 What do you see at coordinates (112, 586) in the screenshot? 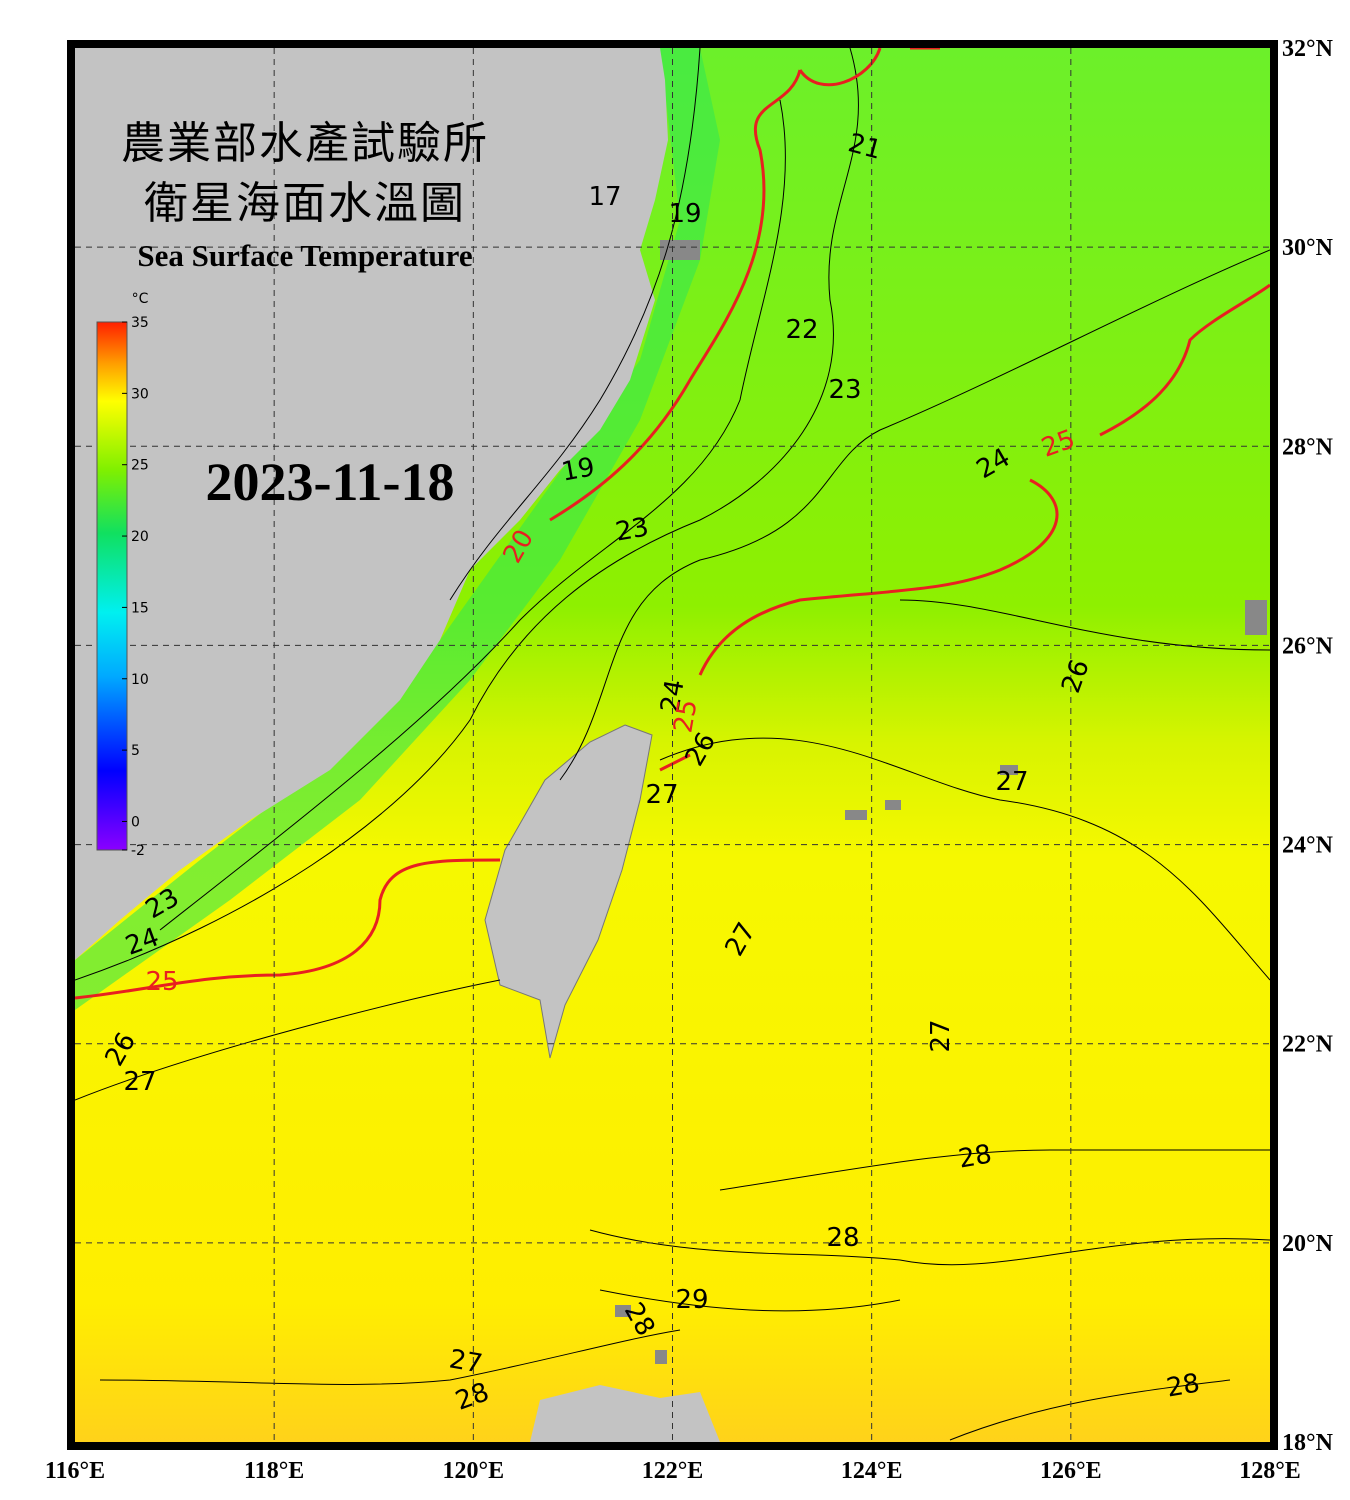
I see `colorbar` at bounding box center [112, 586].